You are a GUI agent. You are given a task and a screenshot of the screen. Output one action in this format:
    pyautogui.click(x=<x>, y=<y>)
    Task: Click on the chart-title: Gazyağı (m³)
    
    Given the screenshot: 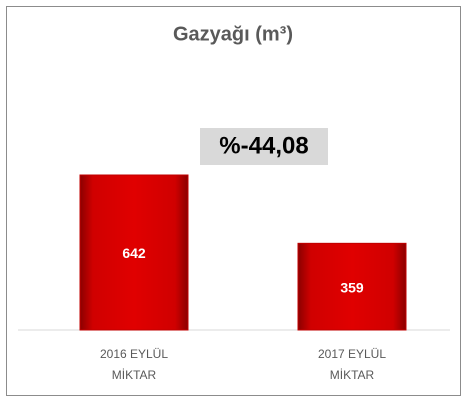 What is the action you would take?
    pyautogui.click(x=233, y=34)
    